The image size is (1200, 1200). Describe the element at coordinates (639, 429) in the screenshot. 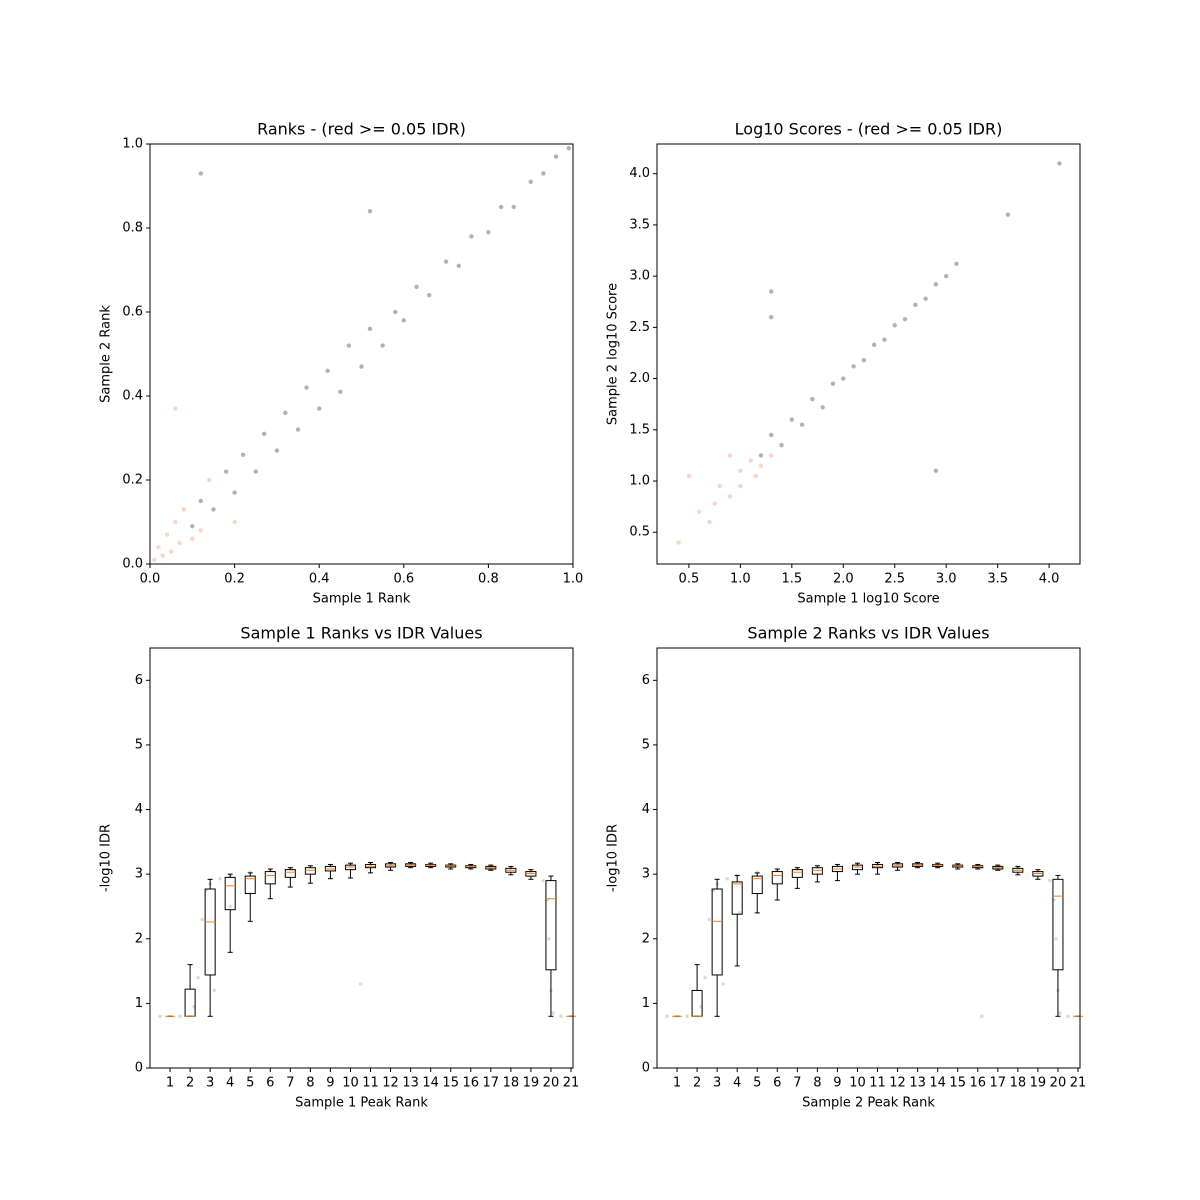

I see `y-tick-label: 1.5` at that location.